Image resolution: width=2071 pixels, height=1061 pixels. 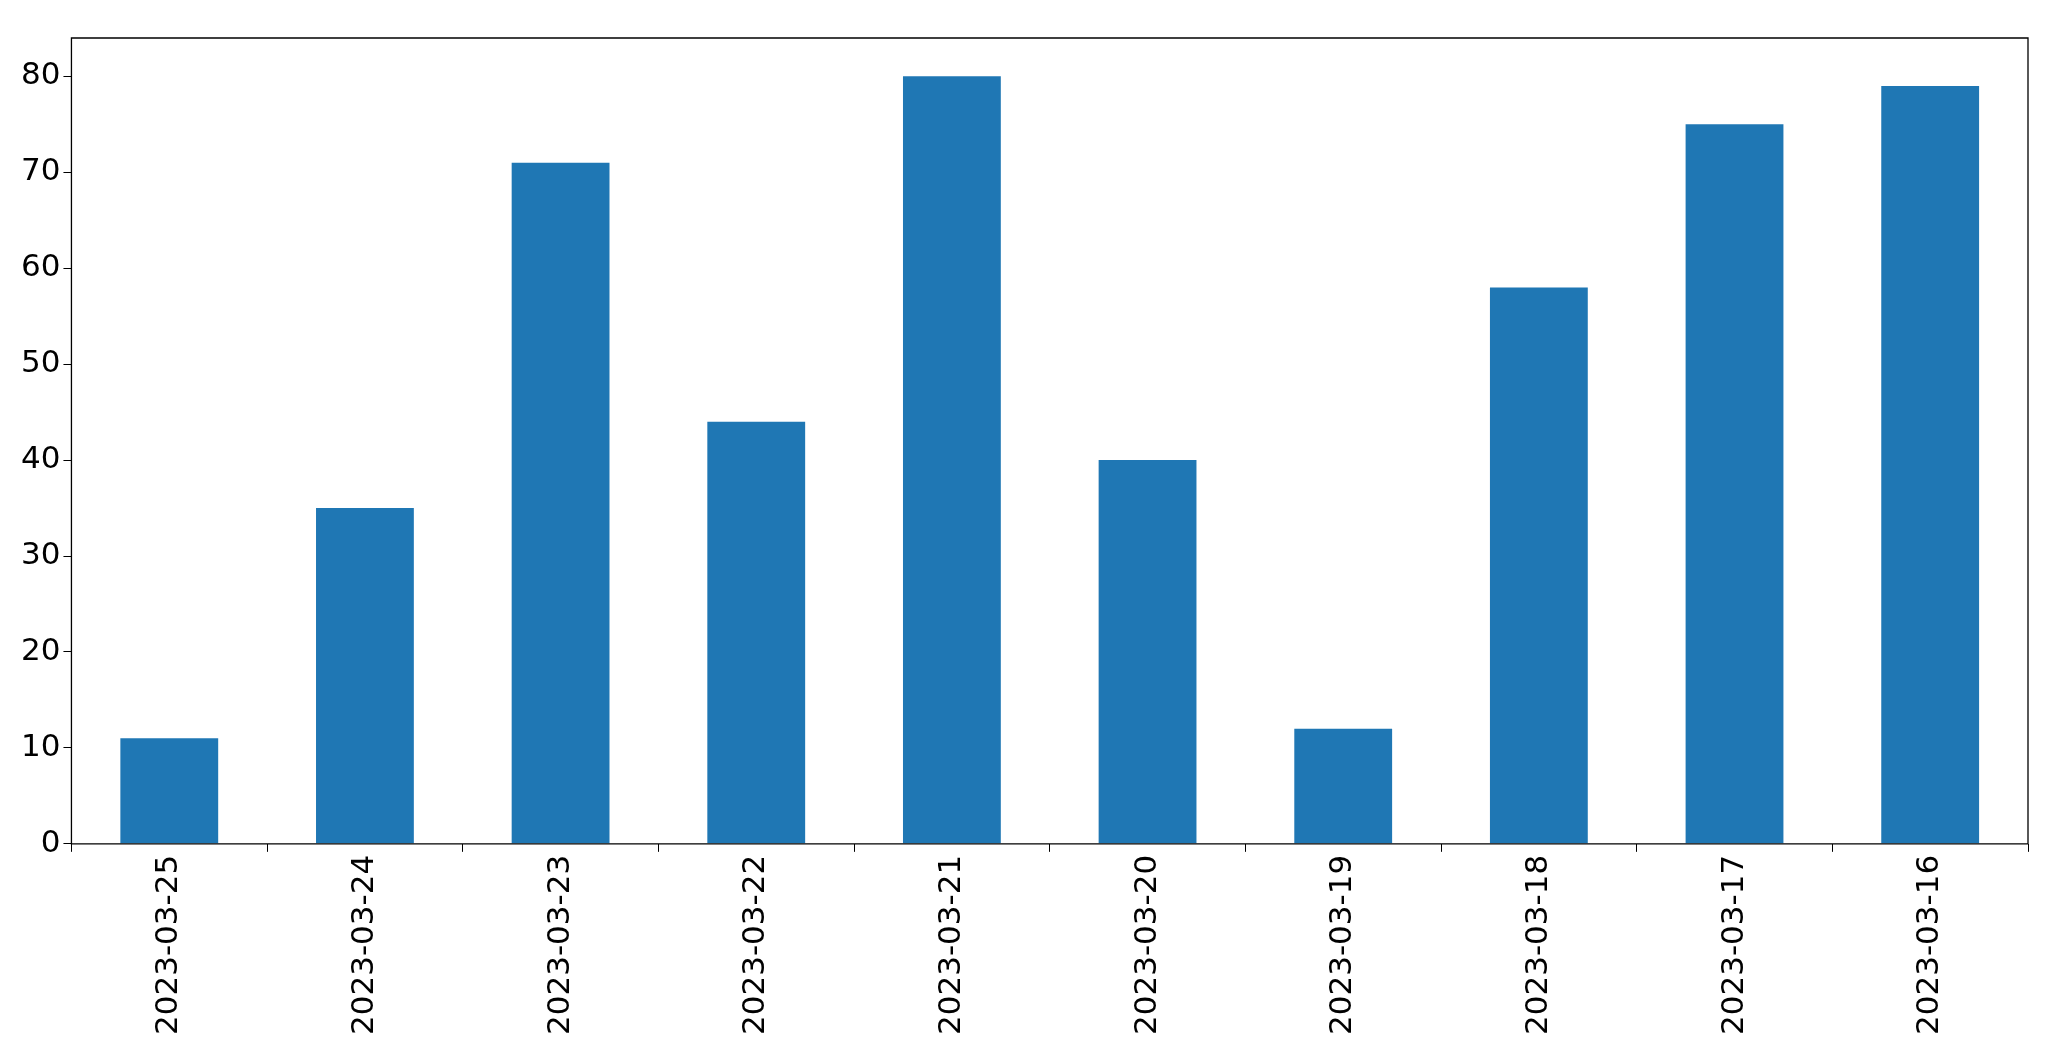 I want to click on x-tick-label: 2023-03-25, so click(x=166, y=945).